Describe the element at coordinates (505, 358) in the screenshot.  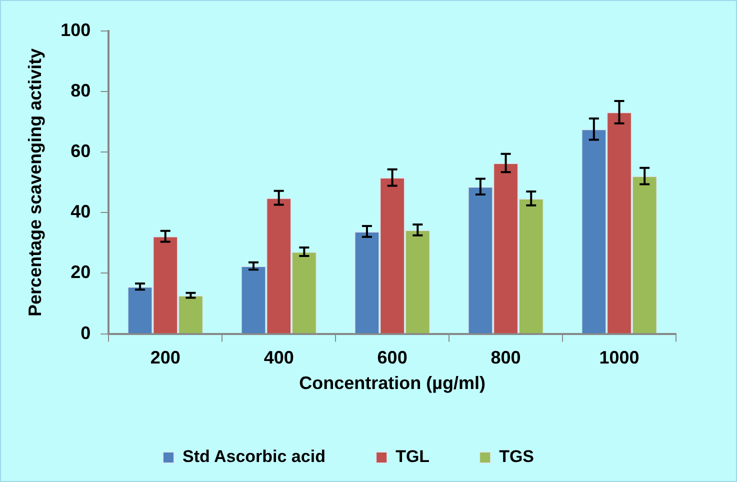
I see `x-tick-label: 800` at that location.